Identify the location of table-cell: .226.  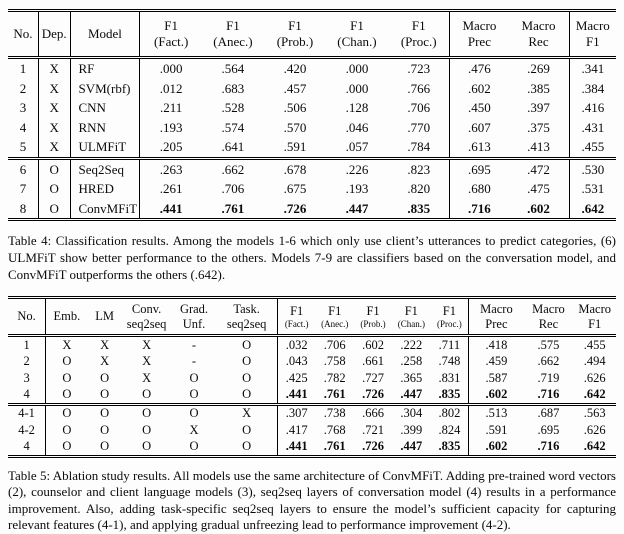
(357, 169).